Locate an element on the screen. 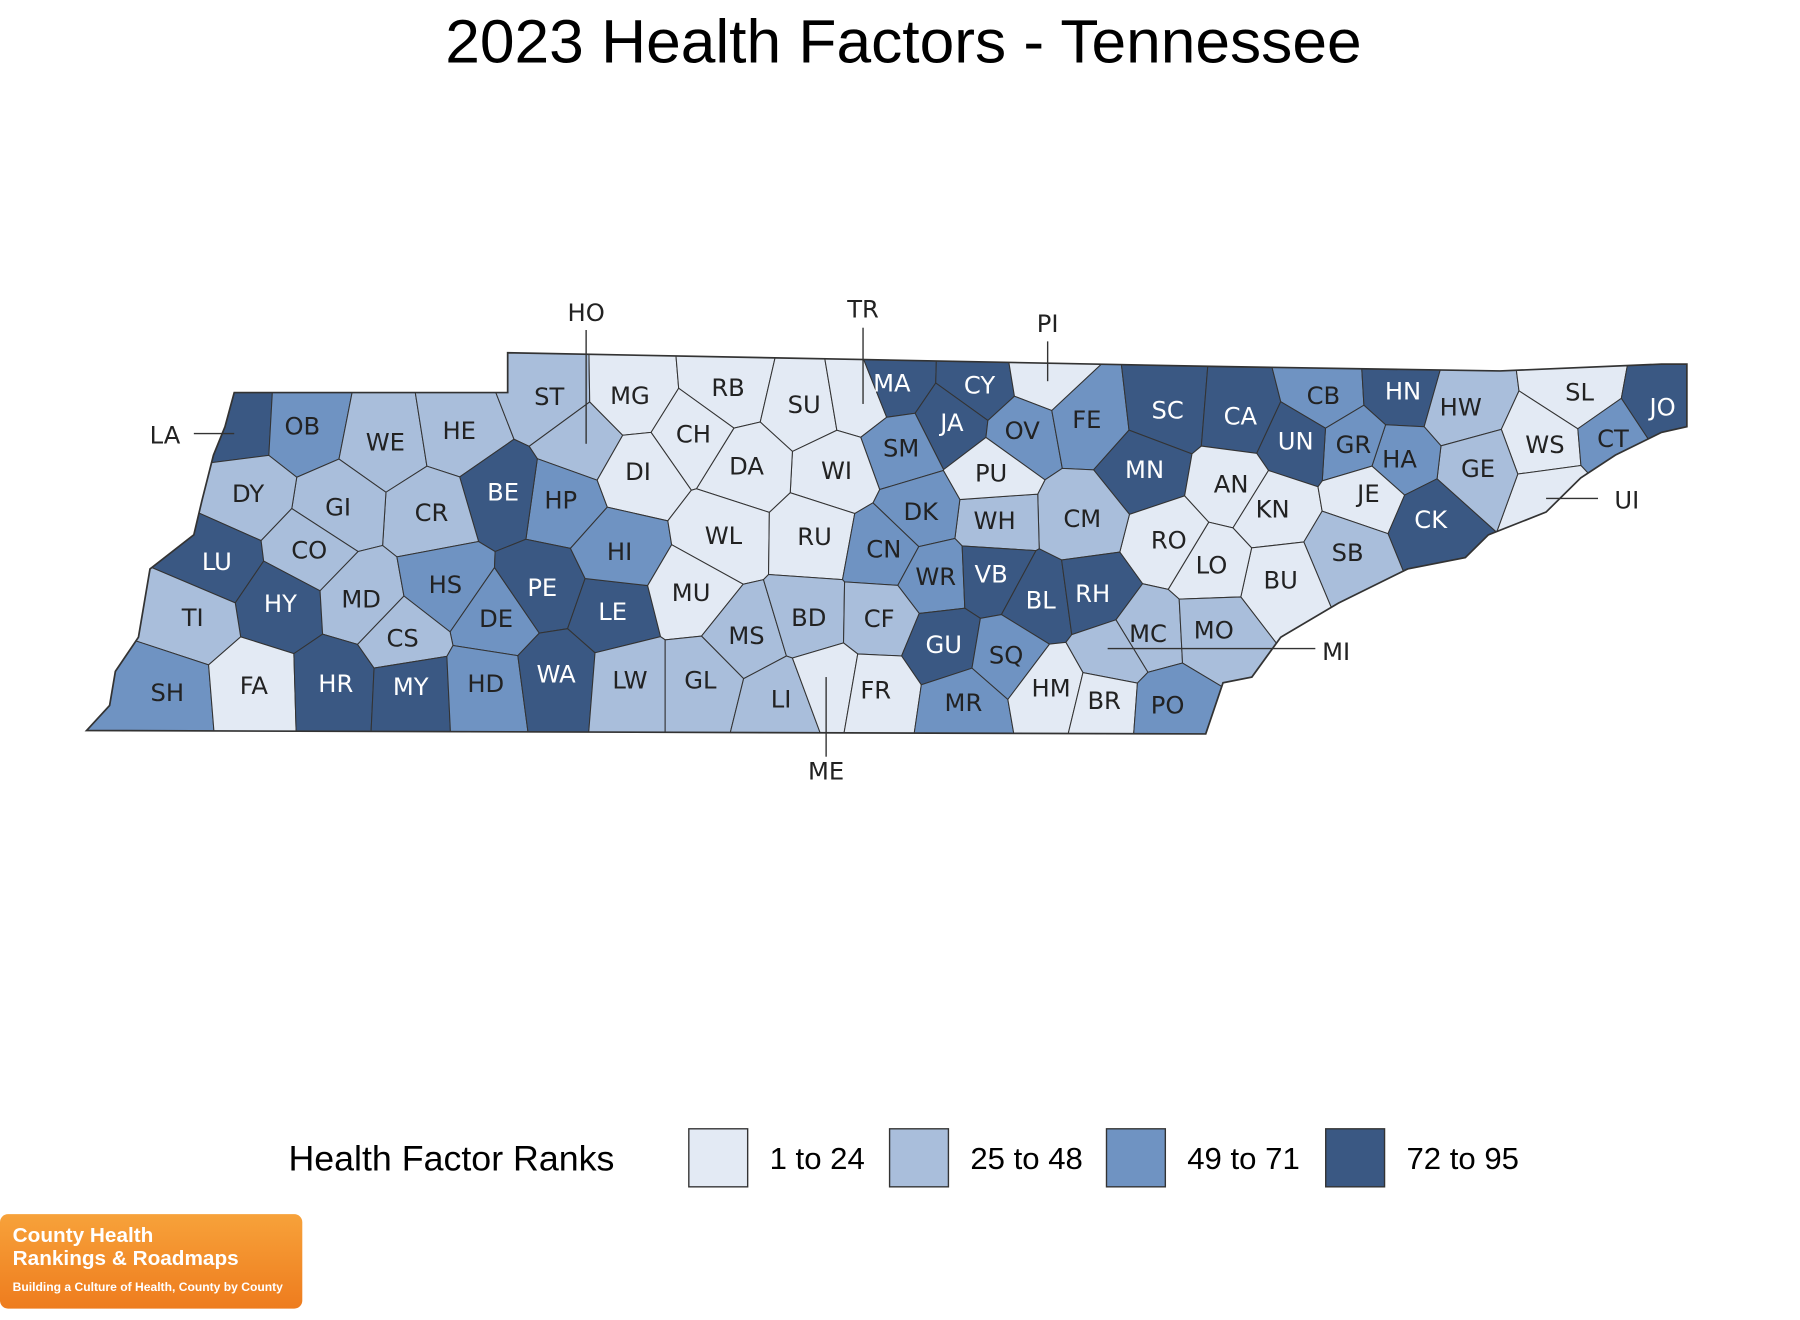  county-label: MA is located at coordinates (892, 384).